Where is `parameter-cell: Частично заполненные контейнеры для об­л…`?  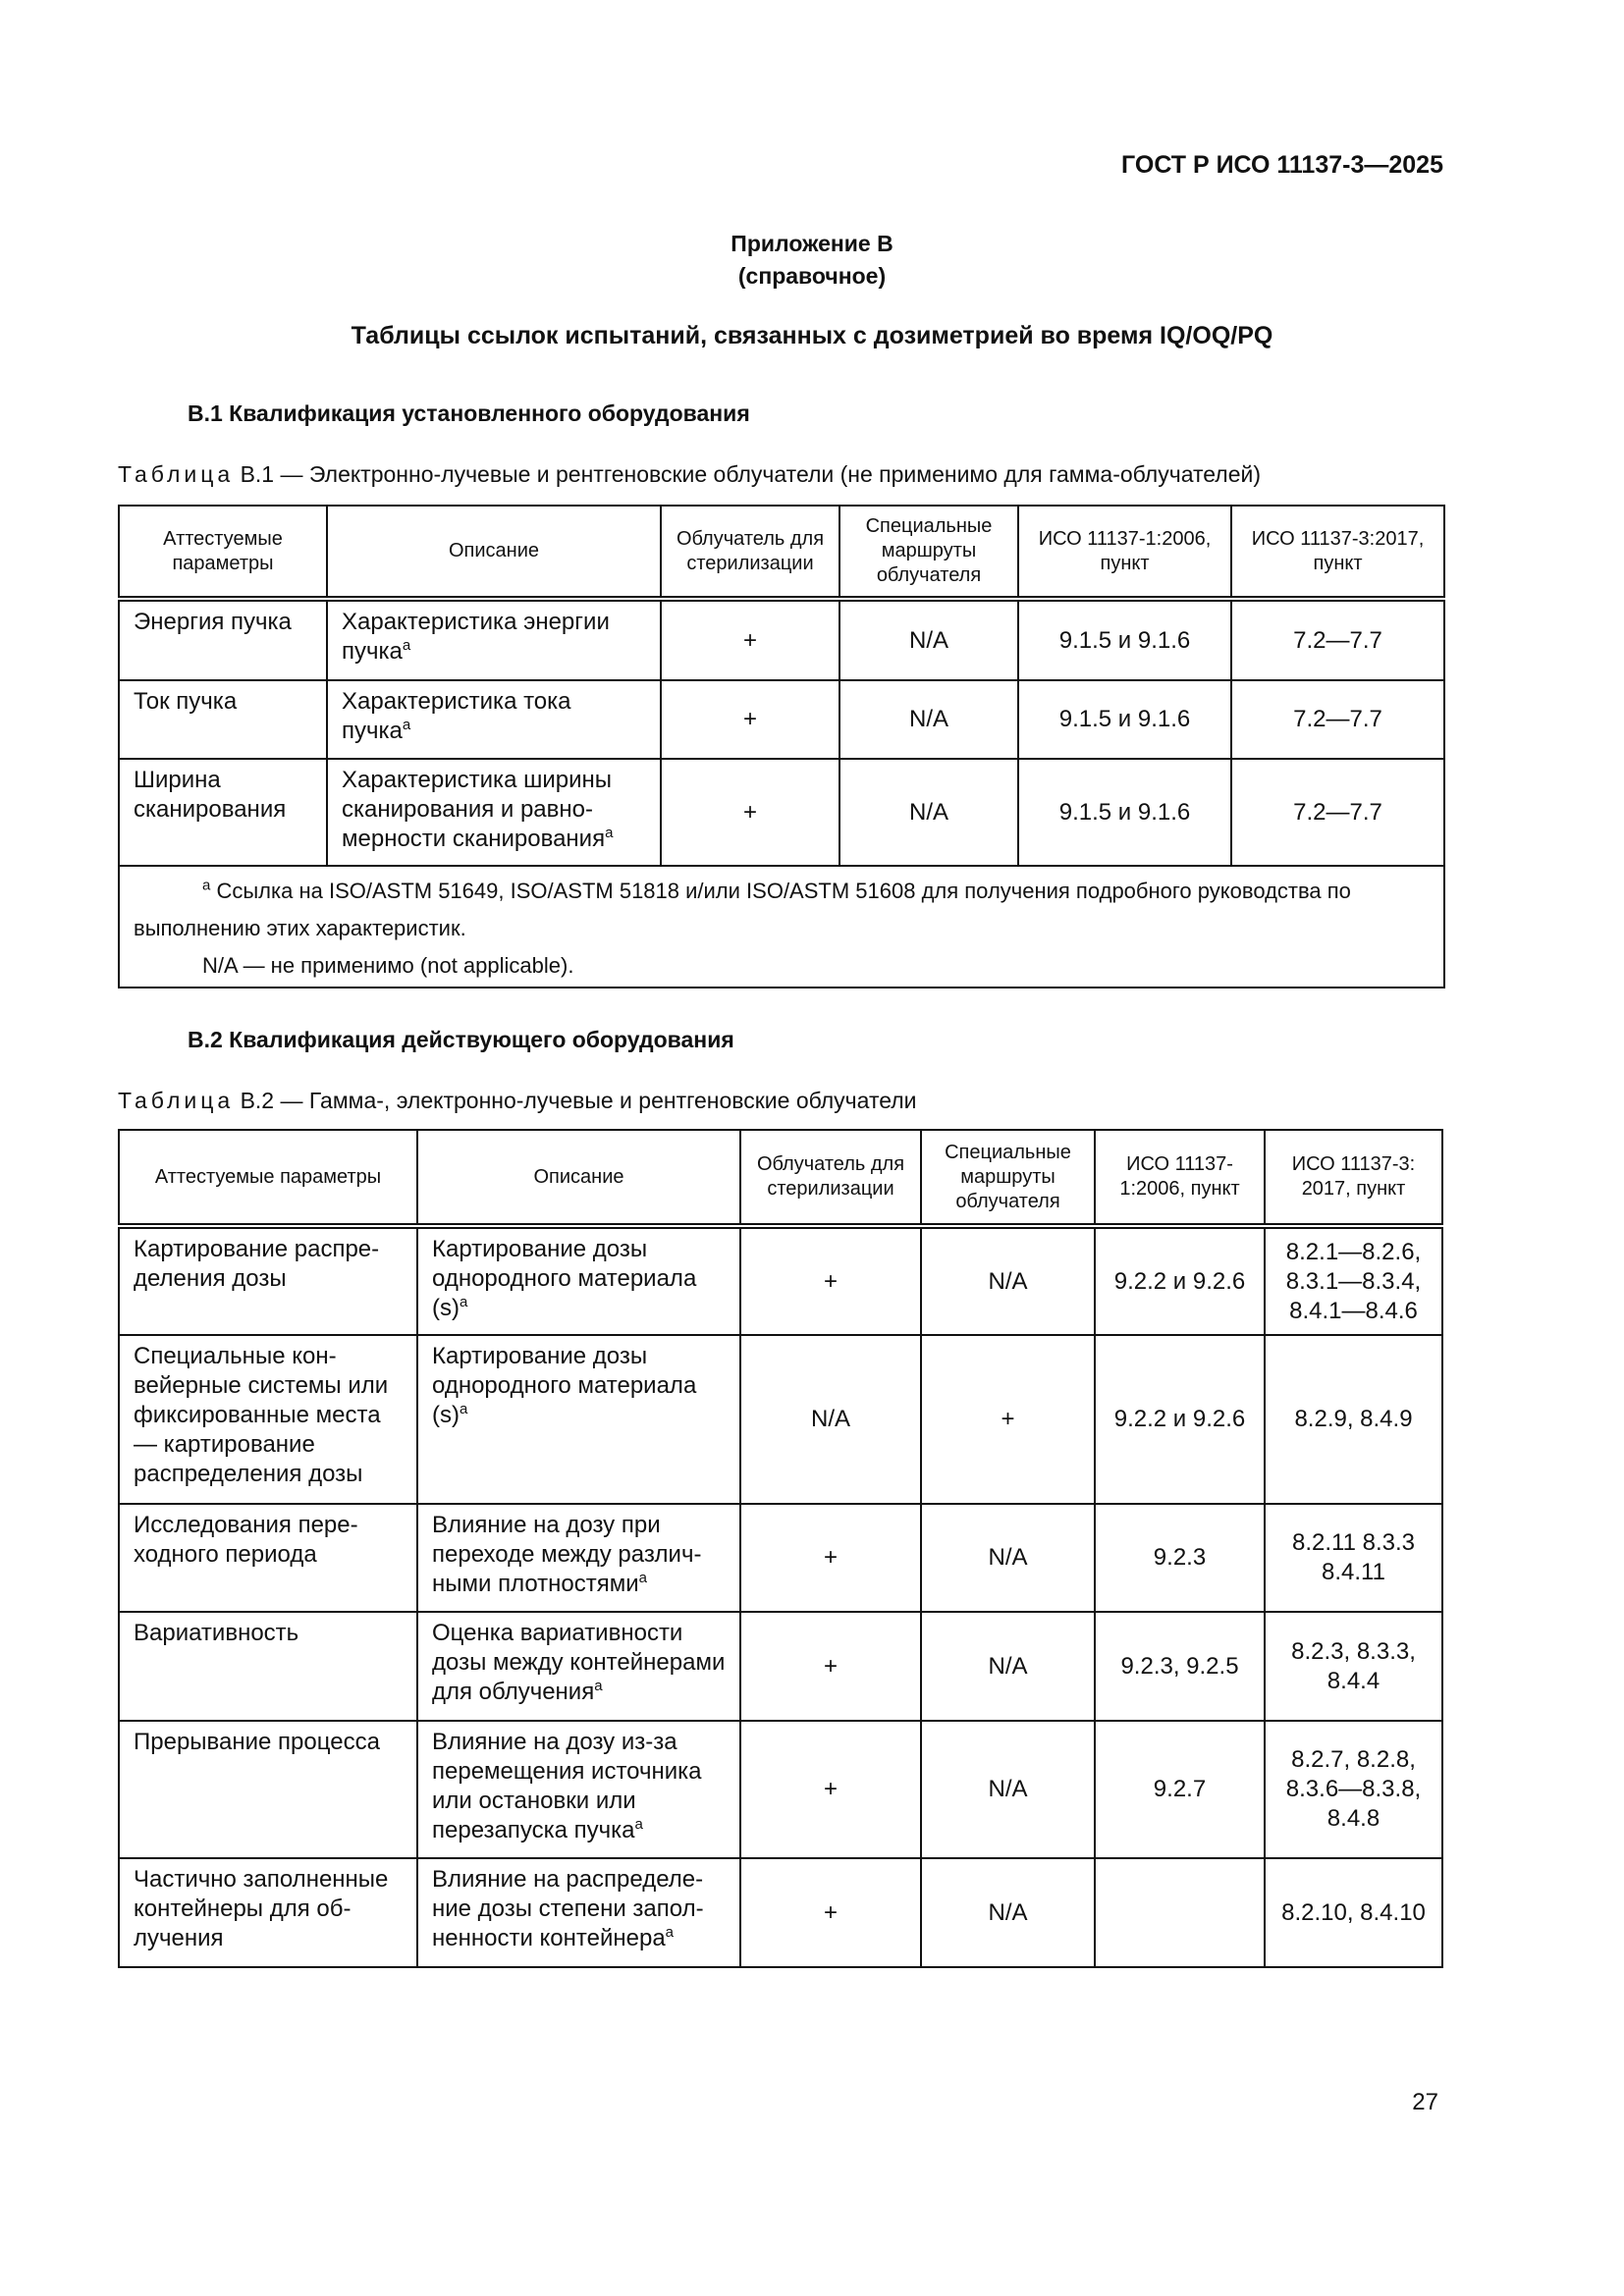
parameter-cell: Частично заполненные контейнеры для об­л… is located at coordinates (268, 1912).